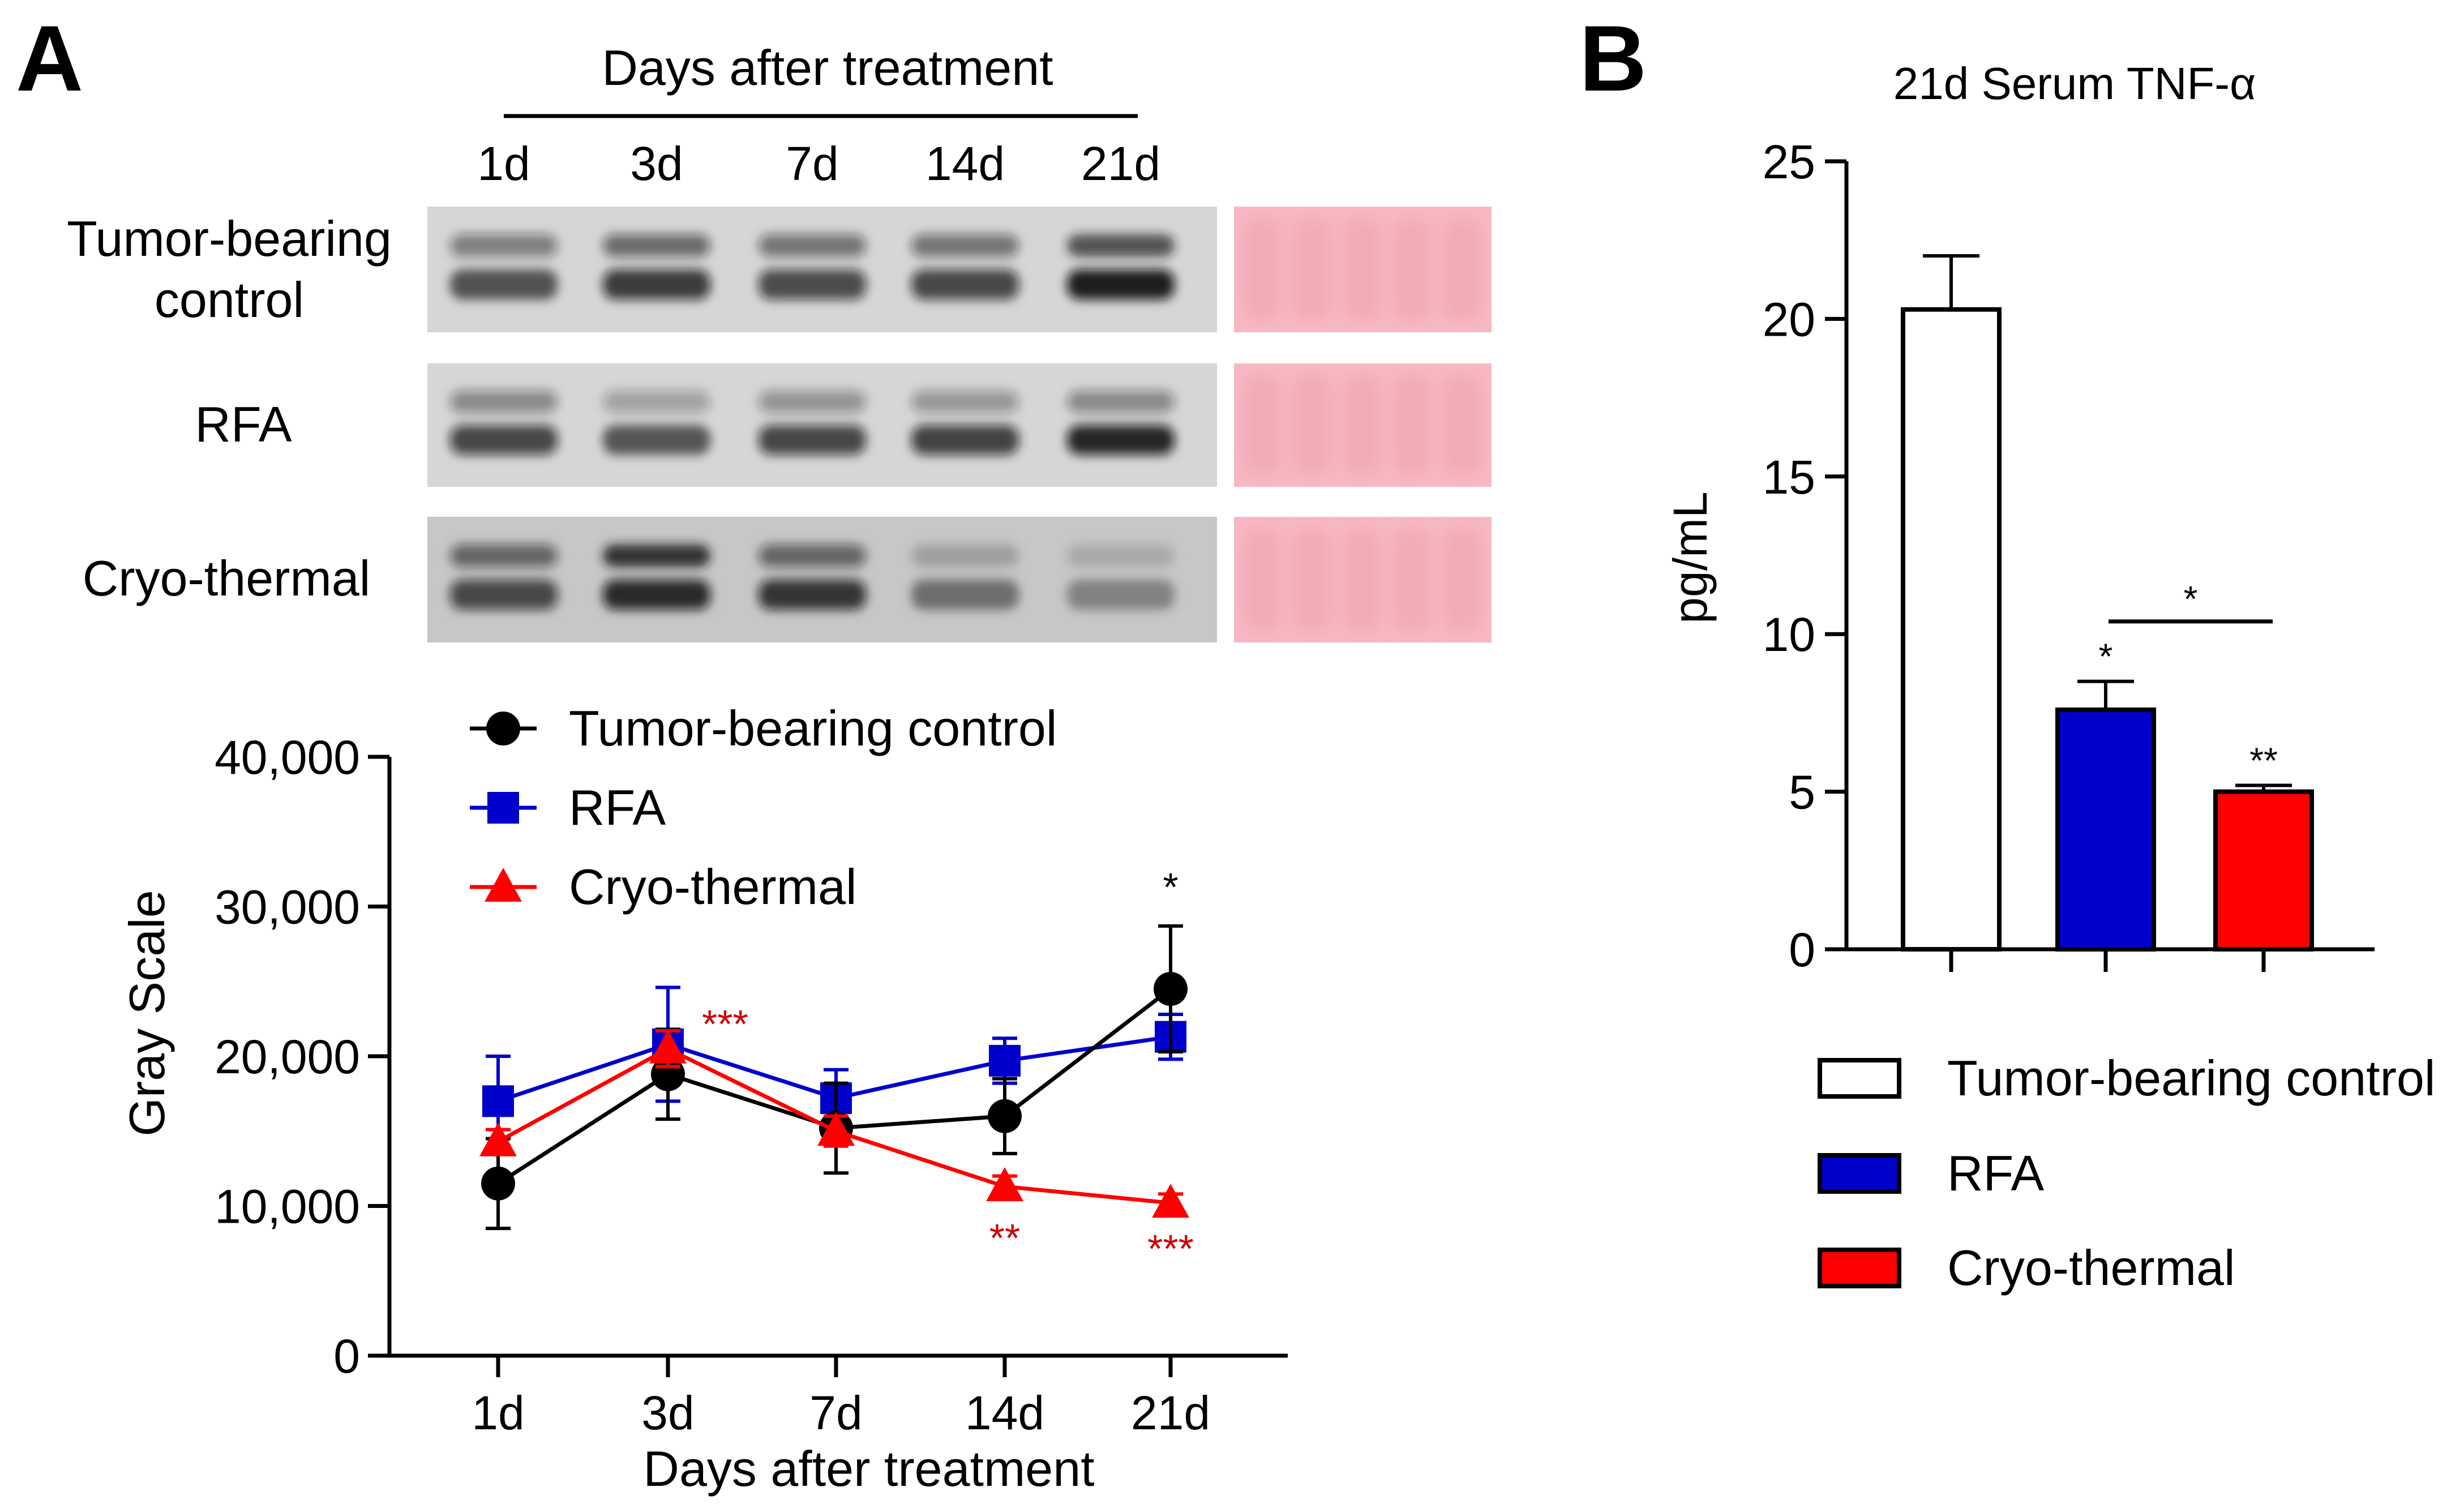  I want to click on blot-lane-labels: 1d 3d 7d 14d 21d, so click(818, 163).